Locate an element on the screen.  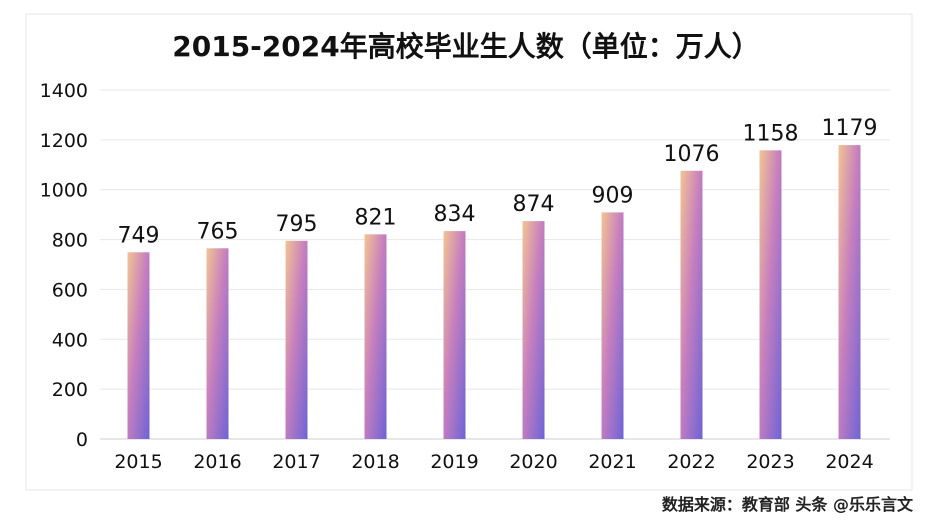
watermark-text: 数据来源：教育部 头条 @乐乐言文 is located at coordinates (788, 504).